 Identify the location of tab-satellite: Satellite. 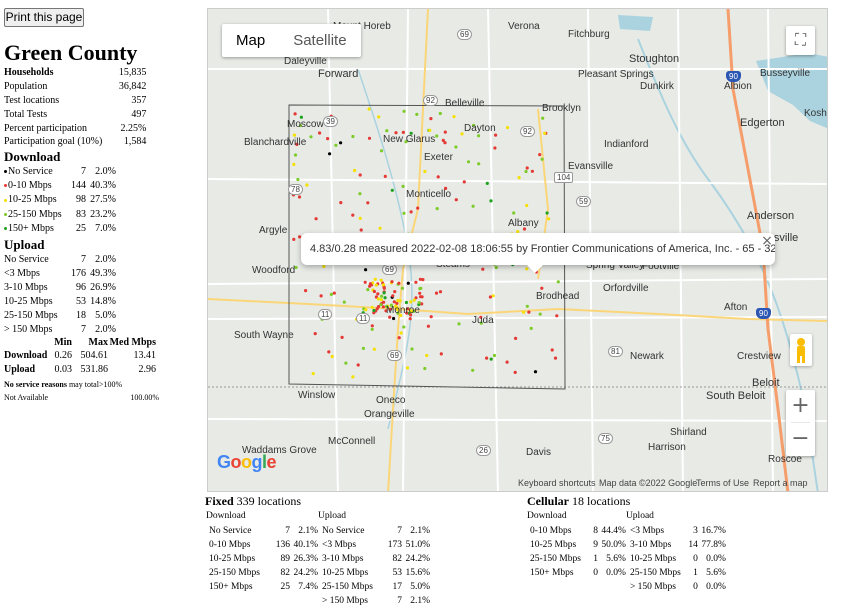
(320, 40).